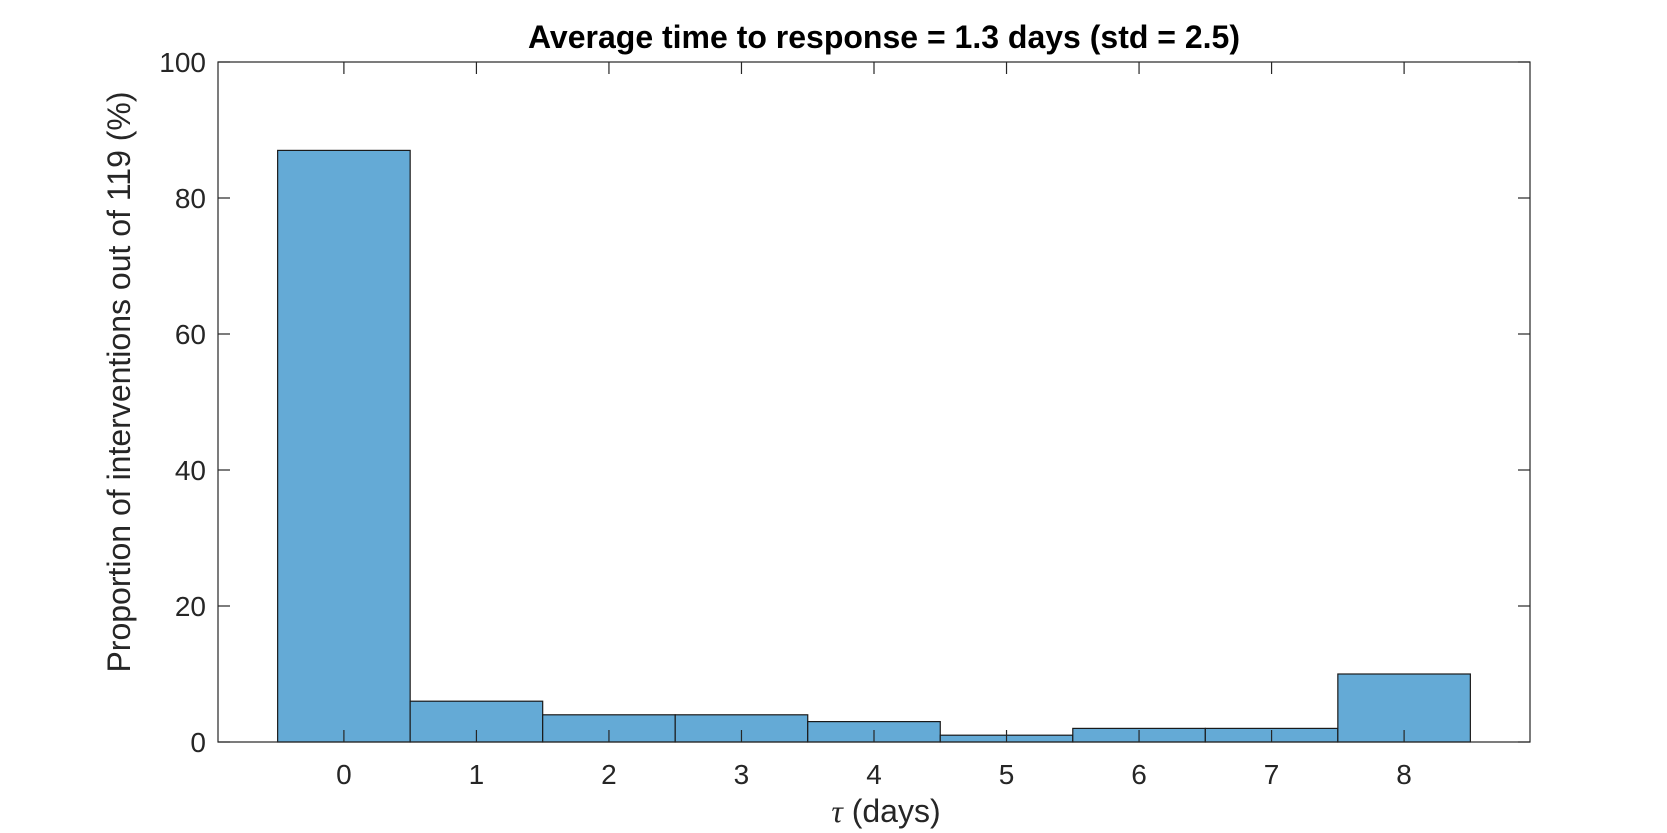 This screenshot has width=1667, height=833. Describe the element at coordinates (344, 774) in the screenshot. I see `x-tick-label: 0` at that location.